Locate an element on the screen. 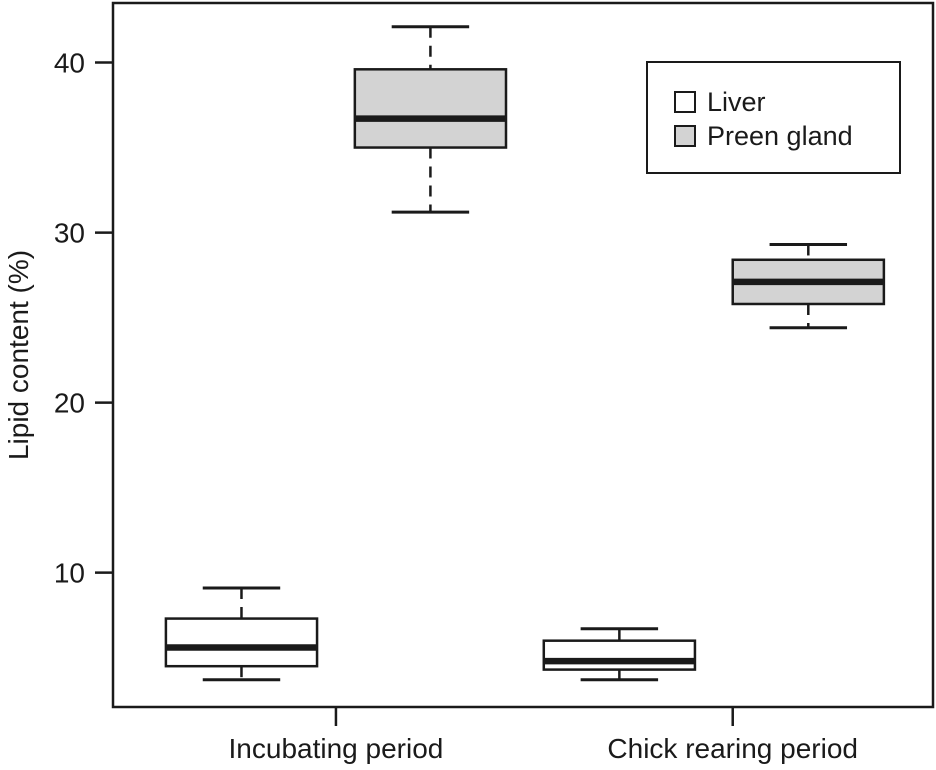 The height and width of the screenshot is (770, 936). legend-box is located at coordinates (773, 117).